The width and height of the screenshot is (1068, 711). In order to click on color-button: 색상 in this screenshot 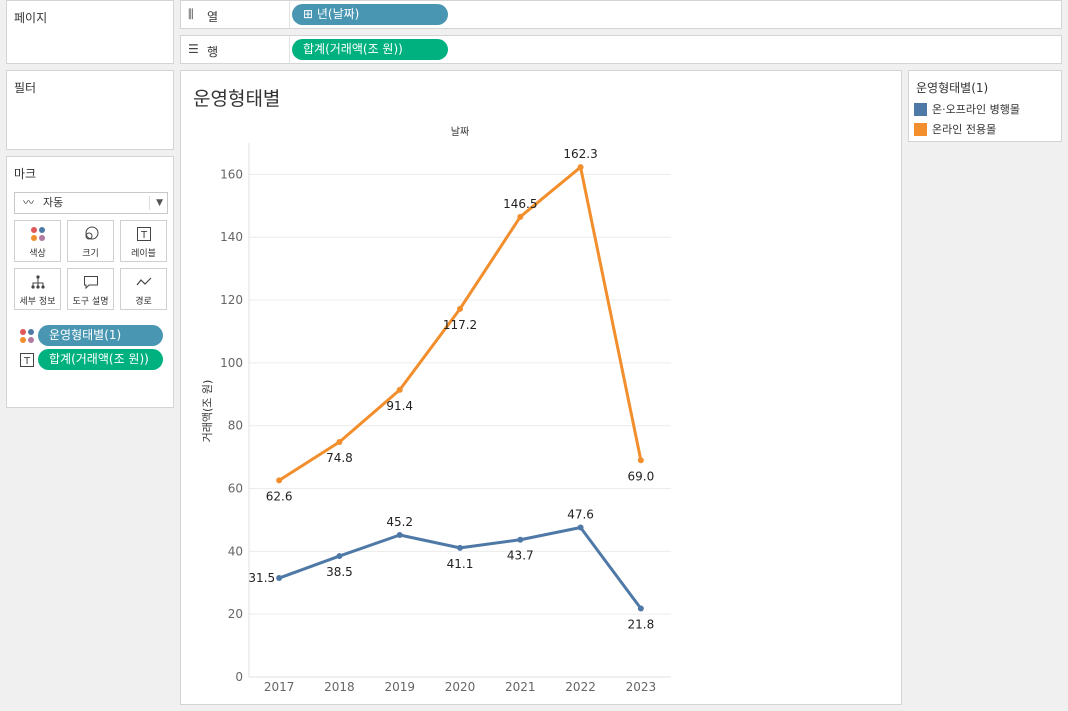, I will do `click(37, 241)`.